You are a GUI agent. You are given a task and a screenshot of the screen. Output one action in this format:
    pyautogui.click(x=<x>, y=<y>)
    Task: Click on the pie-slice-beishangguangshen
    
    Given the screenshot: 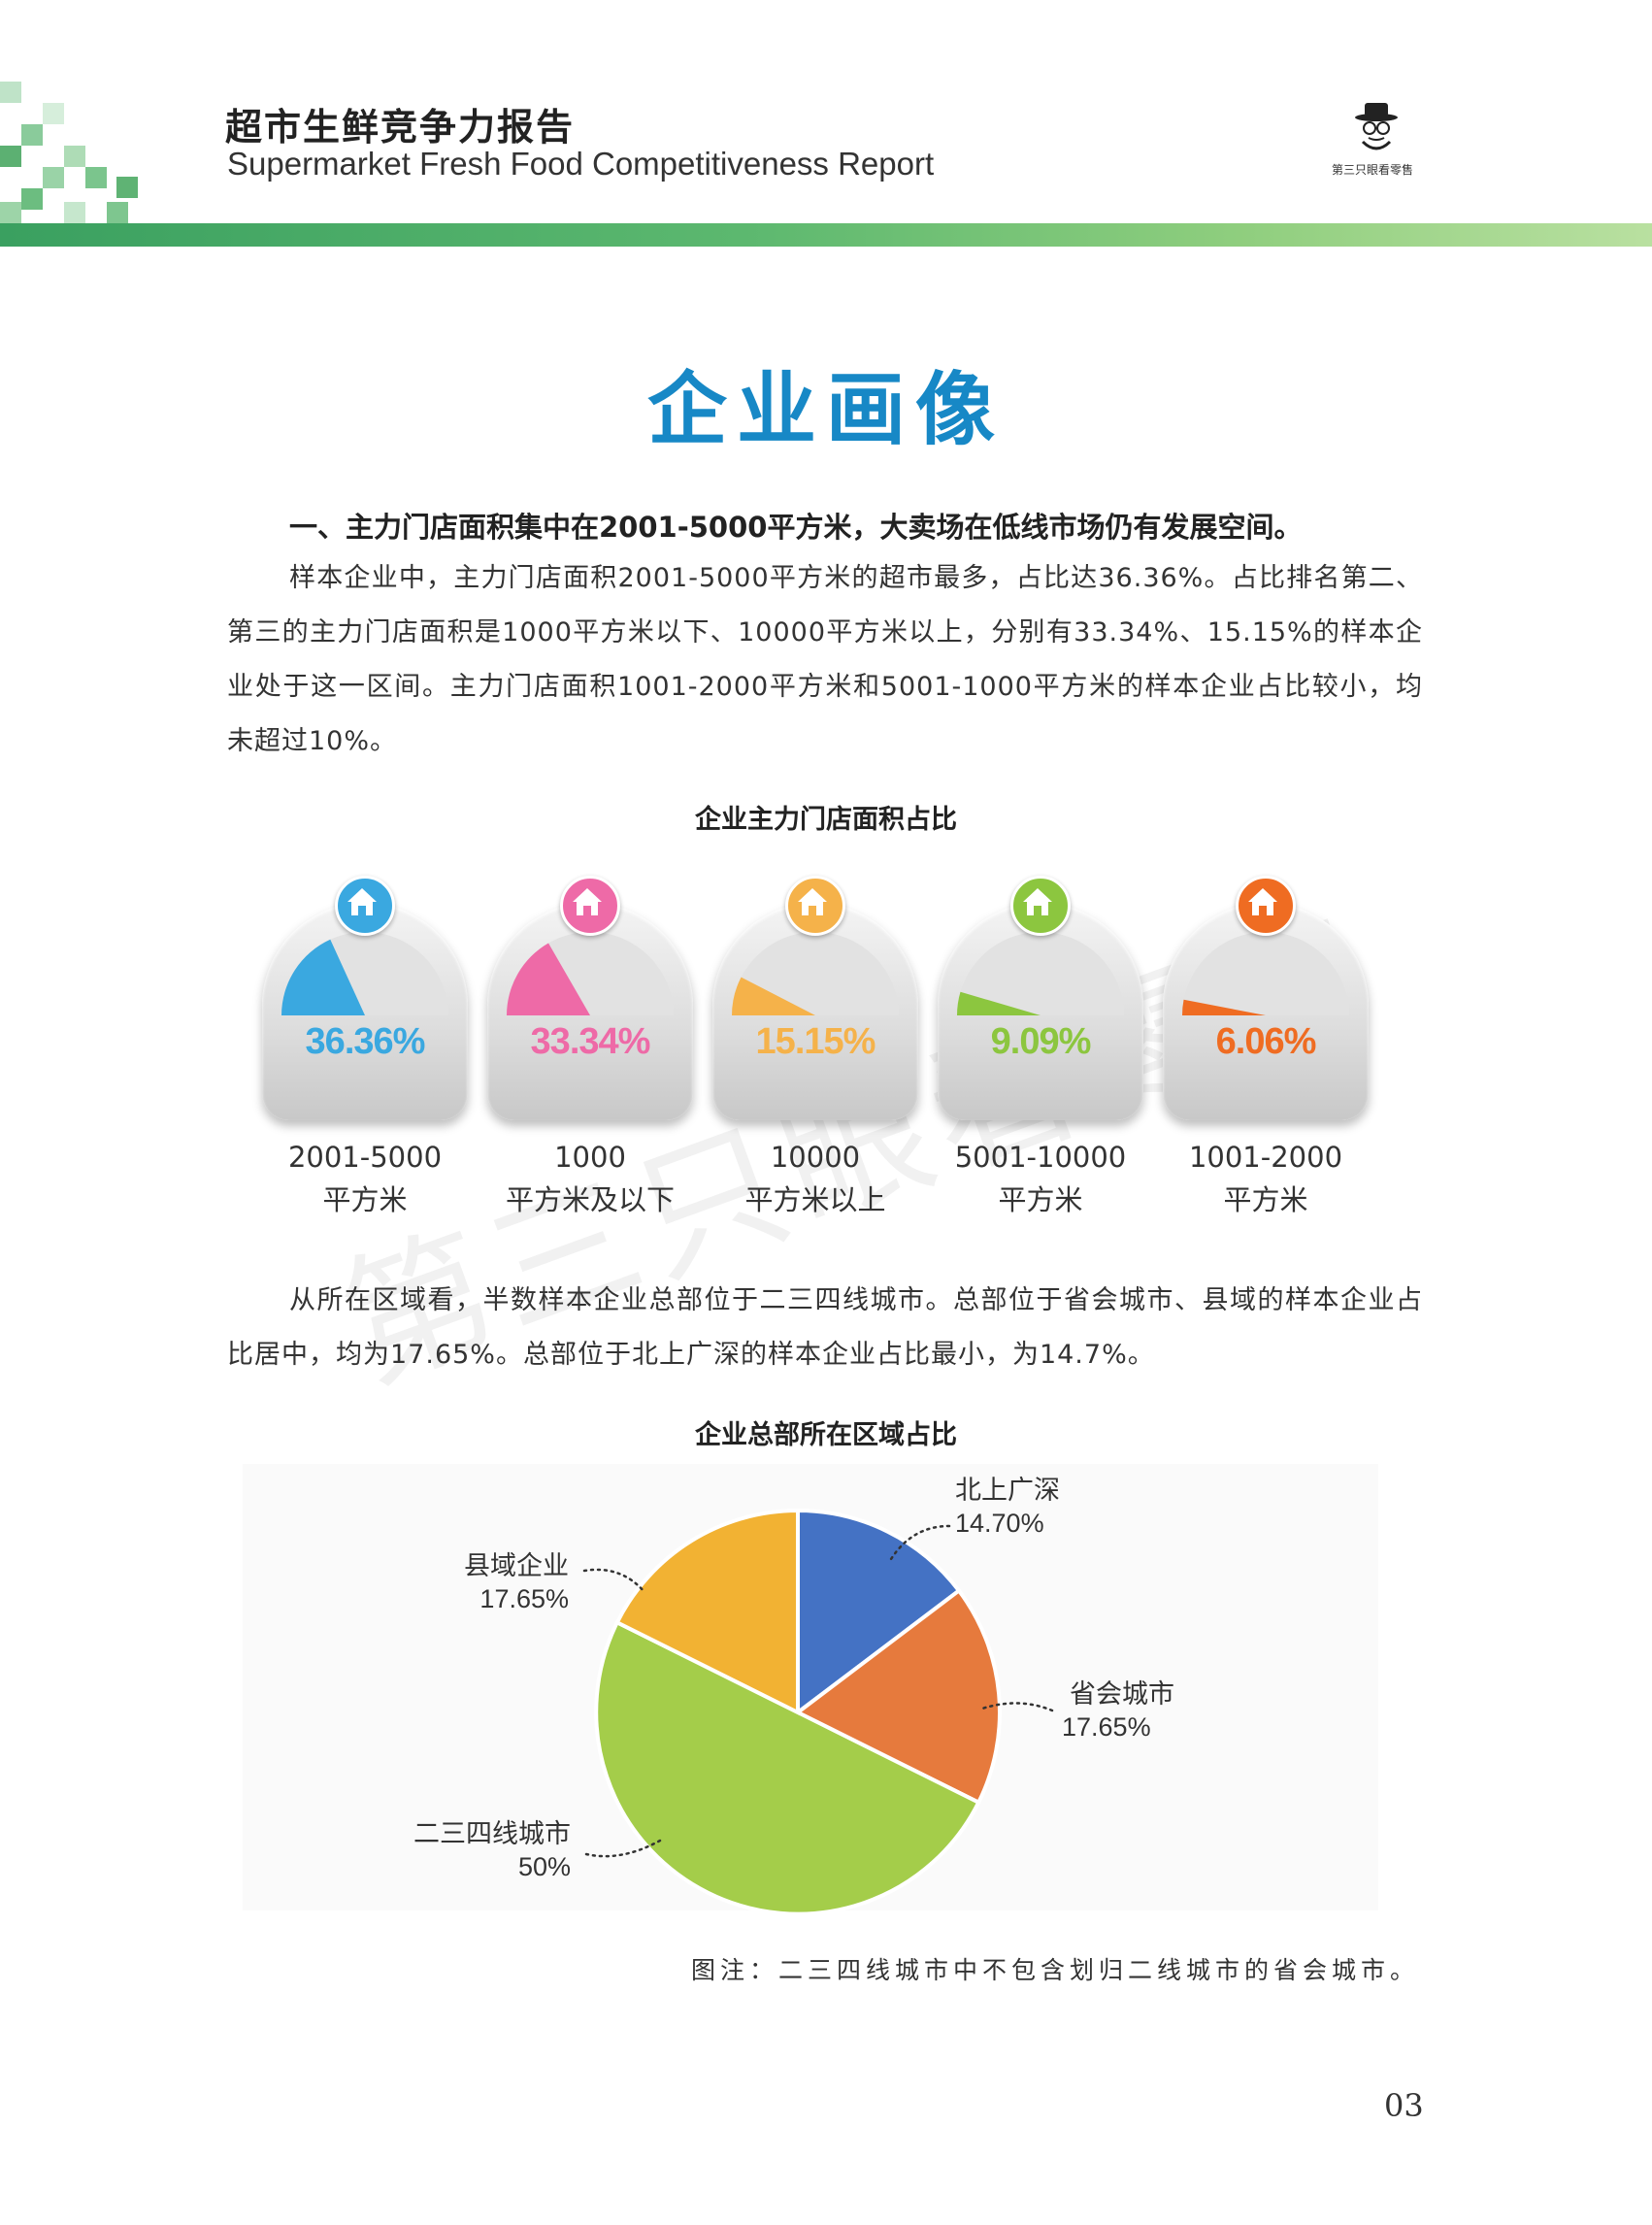 What is the action you would take?
    pyautogui.click(x=879, y=1613)
    